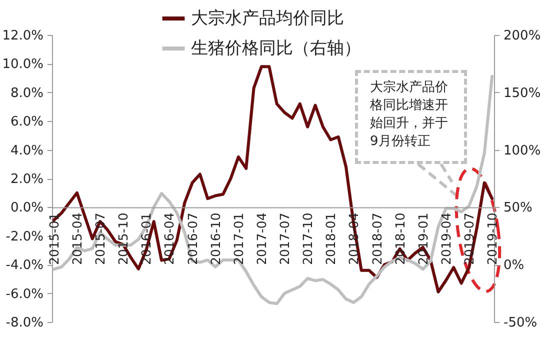 This screenshot has width=550, height=351. I want to click on x-tick-label: 2015-01, so click(54, 238).